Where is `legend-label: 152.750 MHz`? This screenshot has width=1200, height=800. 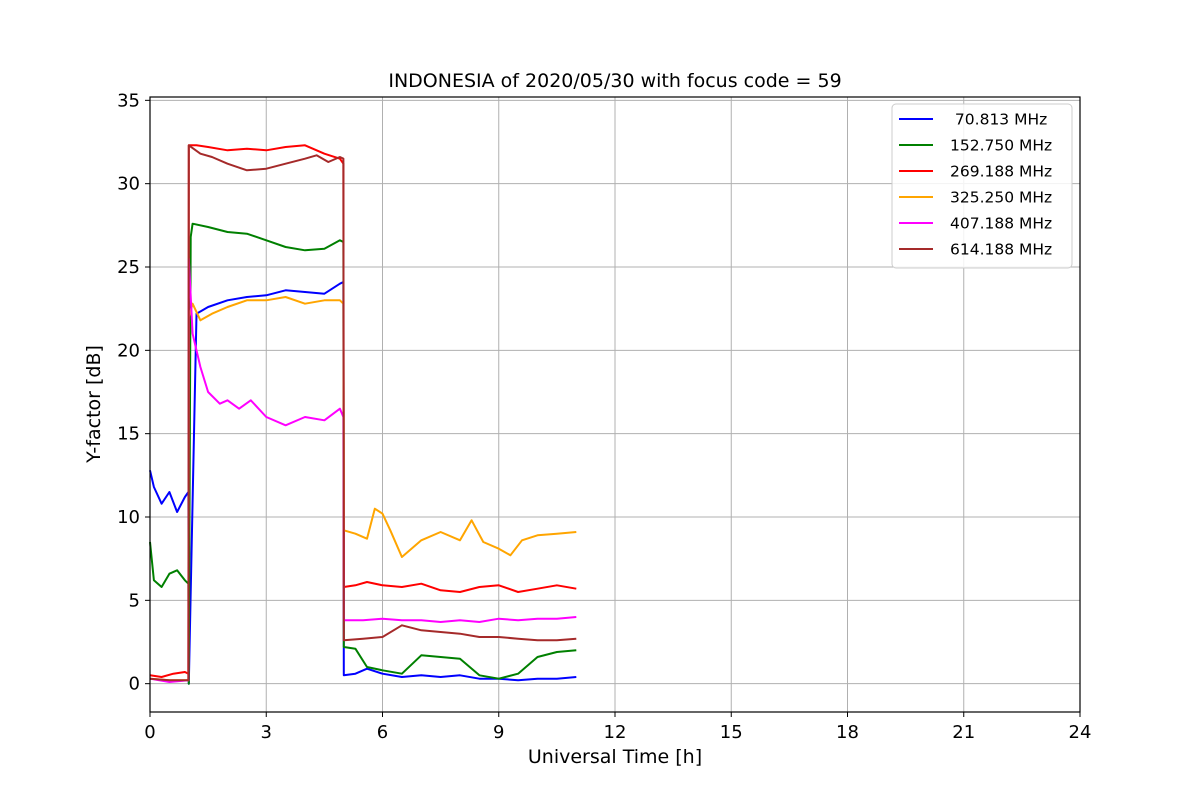
legend-label: 152.750 MHz is located at coordinates (1001, 146).